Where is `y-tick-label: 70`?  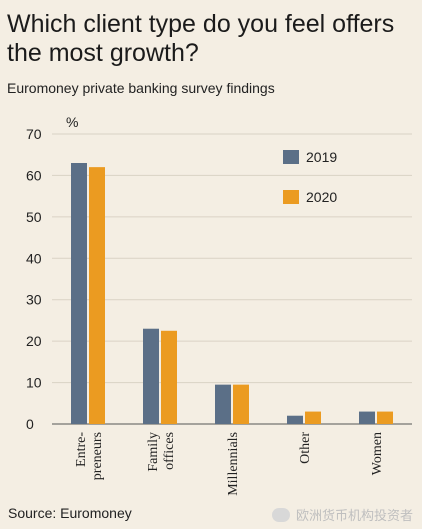 y-tick-label: 70 is located at coordinates (34, 134).